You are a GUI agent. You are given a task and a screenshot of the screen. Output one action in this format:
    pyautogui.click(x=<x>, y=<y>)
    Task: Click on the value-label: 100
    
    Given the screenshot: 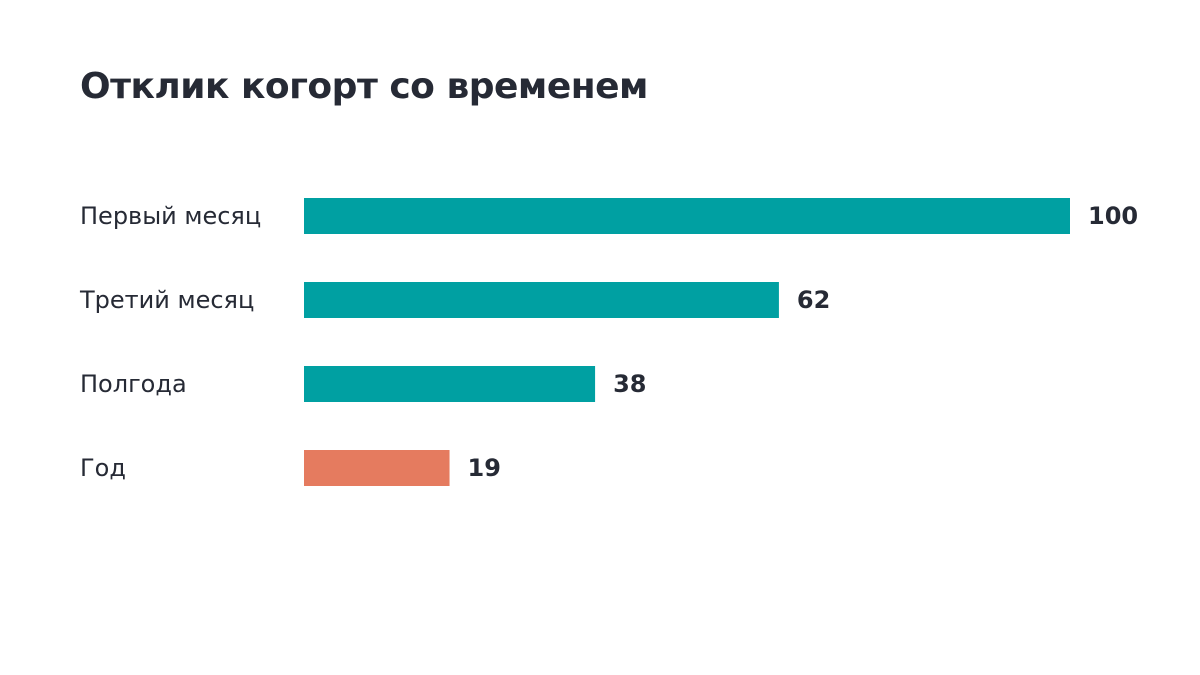 What is the action you would take?
    pyautogui.click(x=1113, y=216)
    